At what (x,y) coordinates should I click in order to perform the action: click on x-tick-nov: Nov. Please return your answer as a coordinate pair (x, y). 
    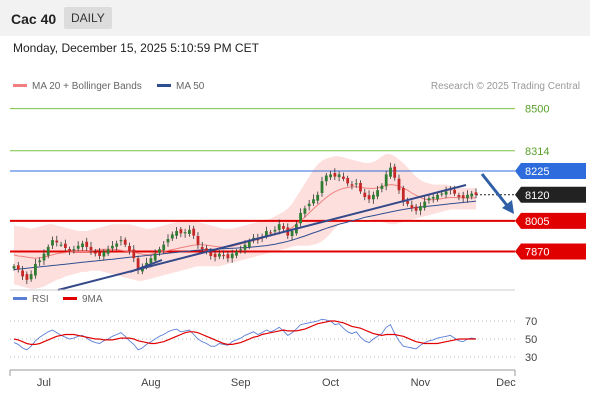
    Looking at the image, I should click on (421, 383).